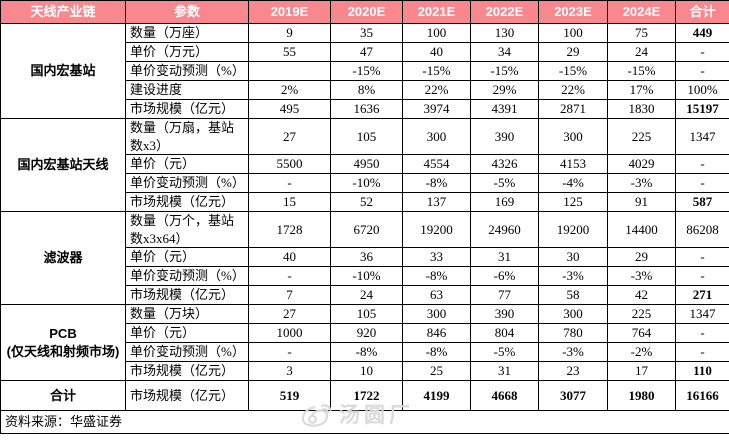  What do you see at coordinates (436, 52) in the screenshot?
I see `value-cell: 40` at bounding box center [436, 52].